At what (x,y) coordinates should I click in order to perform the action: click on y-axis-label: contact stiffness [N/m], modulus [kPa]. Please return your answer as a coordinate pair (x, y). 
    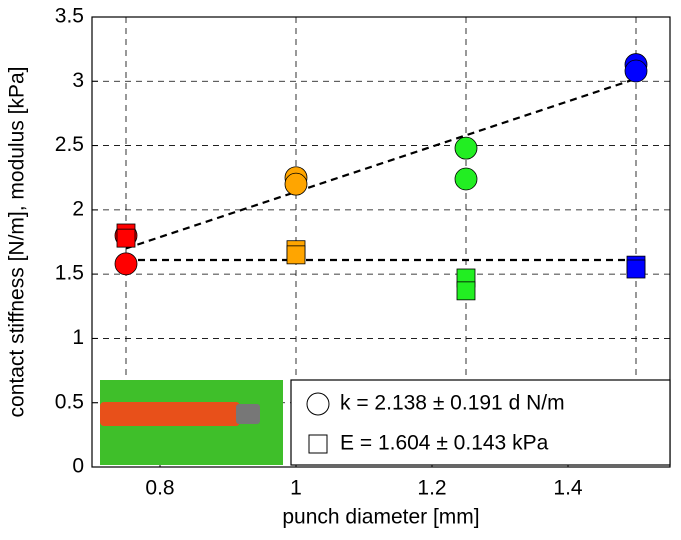
    Looking at the image, I should click on (17, 242).